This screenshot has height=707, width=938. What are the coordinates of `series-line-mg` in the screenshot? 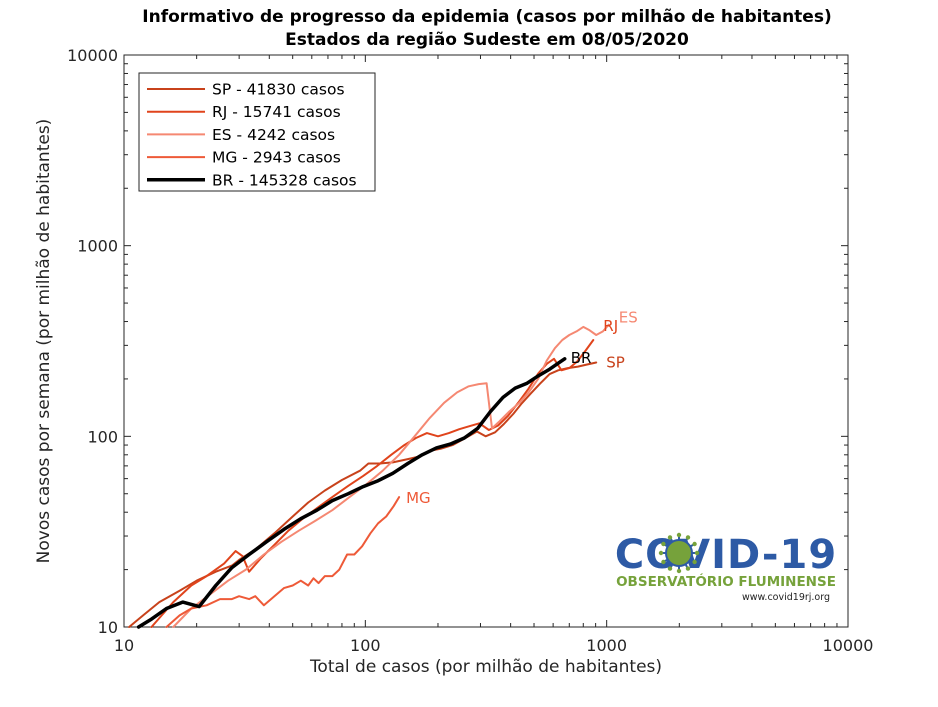 It's located at (283, 562).